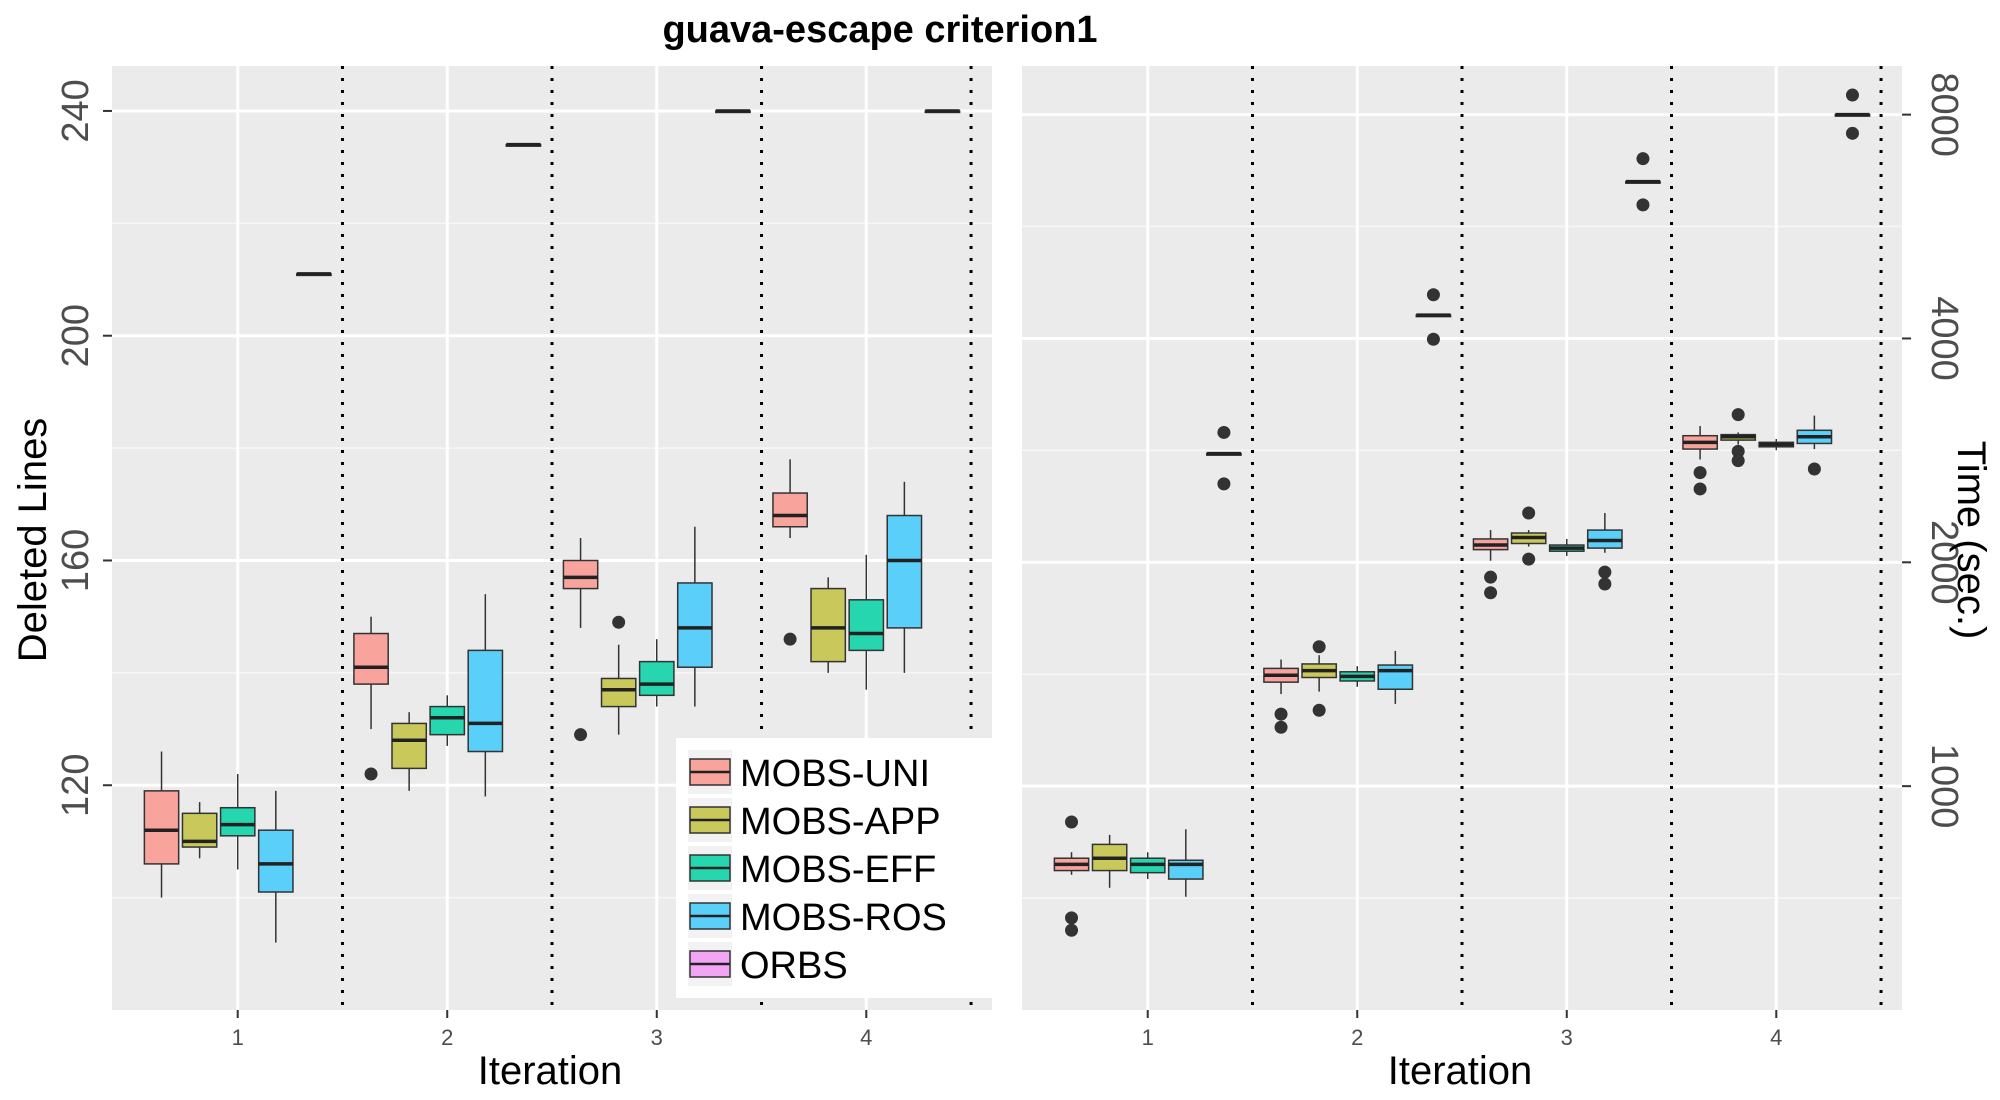 This screenshot has height=1100, width=2000. I want to click on legend-item-mobs-app: MOBS-APP, so click(814, 820).